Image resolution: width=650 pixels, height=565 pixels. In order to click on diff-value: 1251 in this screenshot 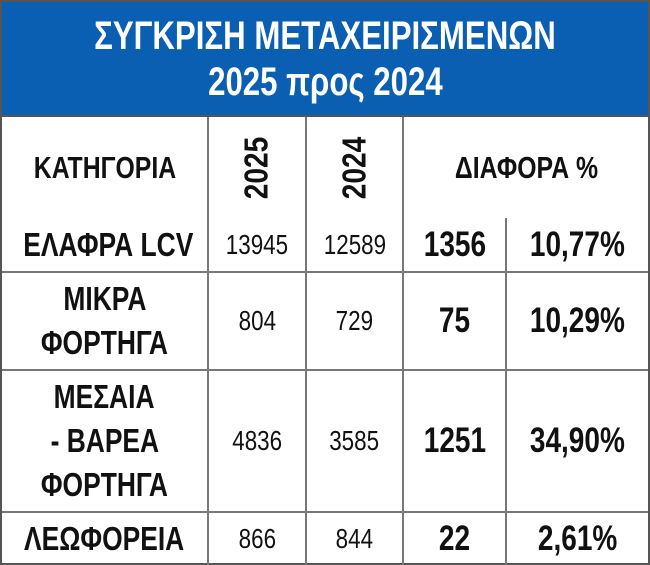, I will do `click(454, 441)`.